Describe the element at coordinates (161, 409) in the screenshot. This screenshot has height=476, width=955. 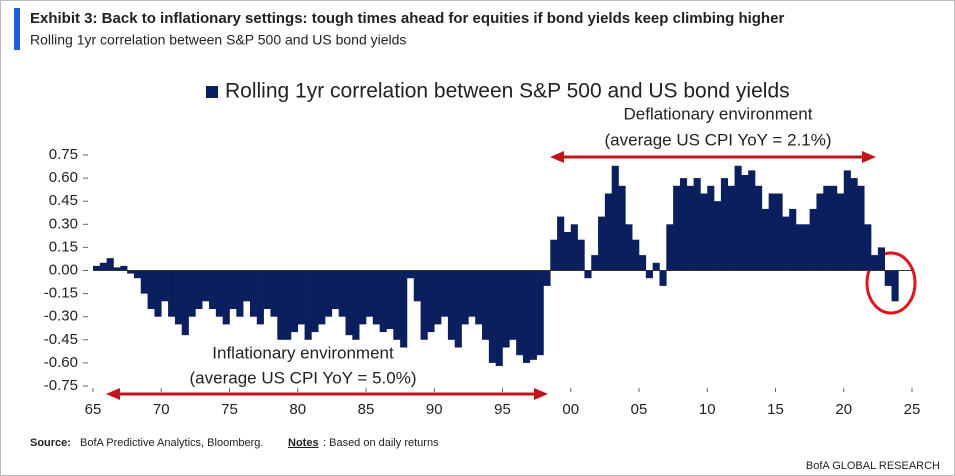
I see `x-tick-label: 70` at that location.